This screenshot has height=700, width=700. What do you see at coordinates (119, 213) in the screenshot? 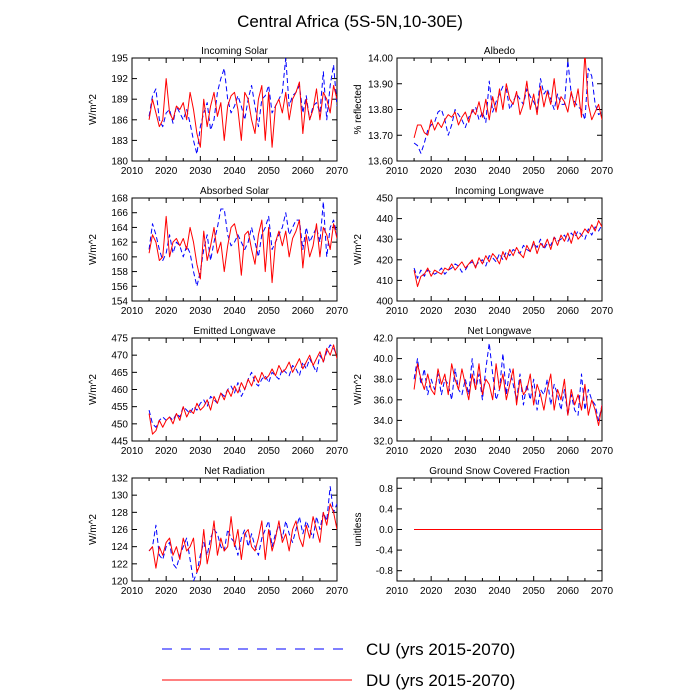
I see `y-tick-label: 166` at bounding box center [119, 213].